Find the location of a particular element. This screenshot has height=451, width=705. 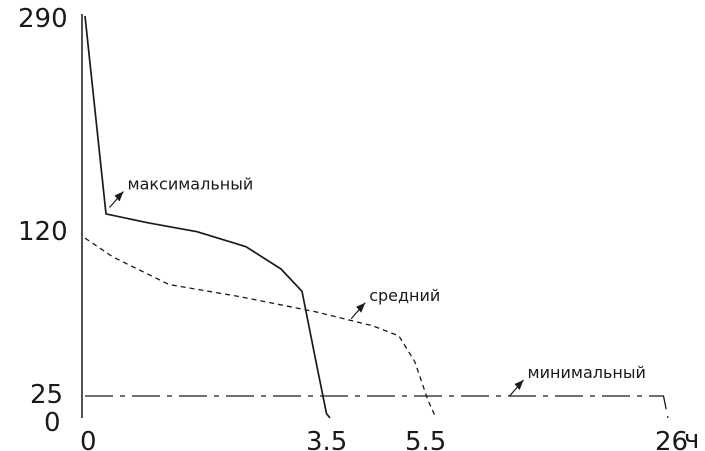

annotation-label: минимальный is located at coordinates (587, 372).